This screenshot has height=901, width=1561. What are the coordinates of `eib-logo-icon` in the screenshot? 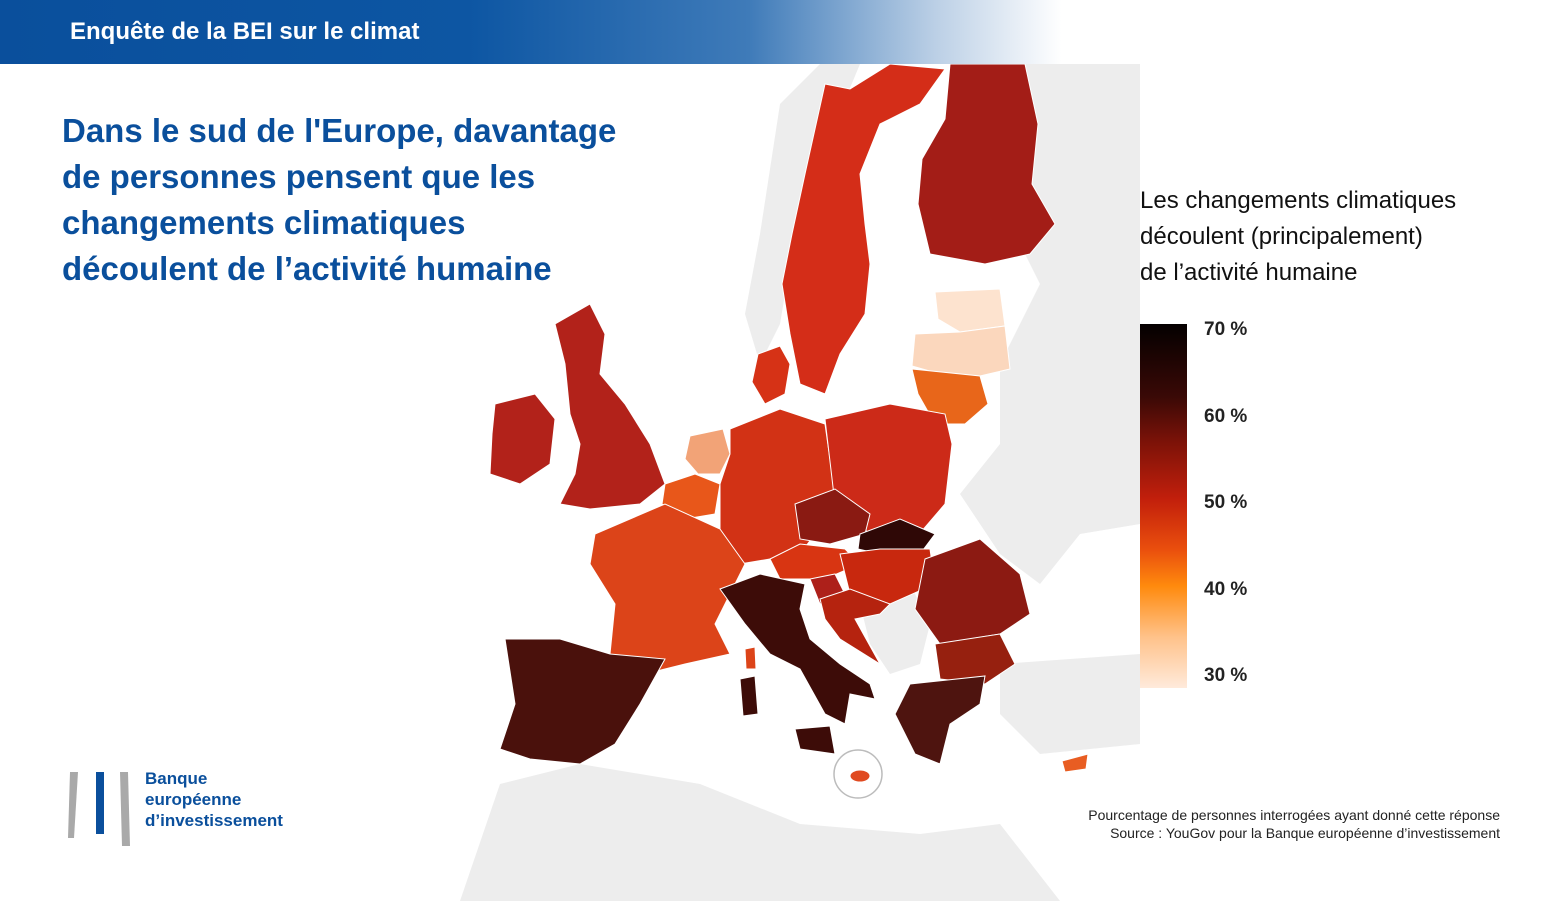 It's located at (99, 809).